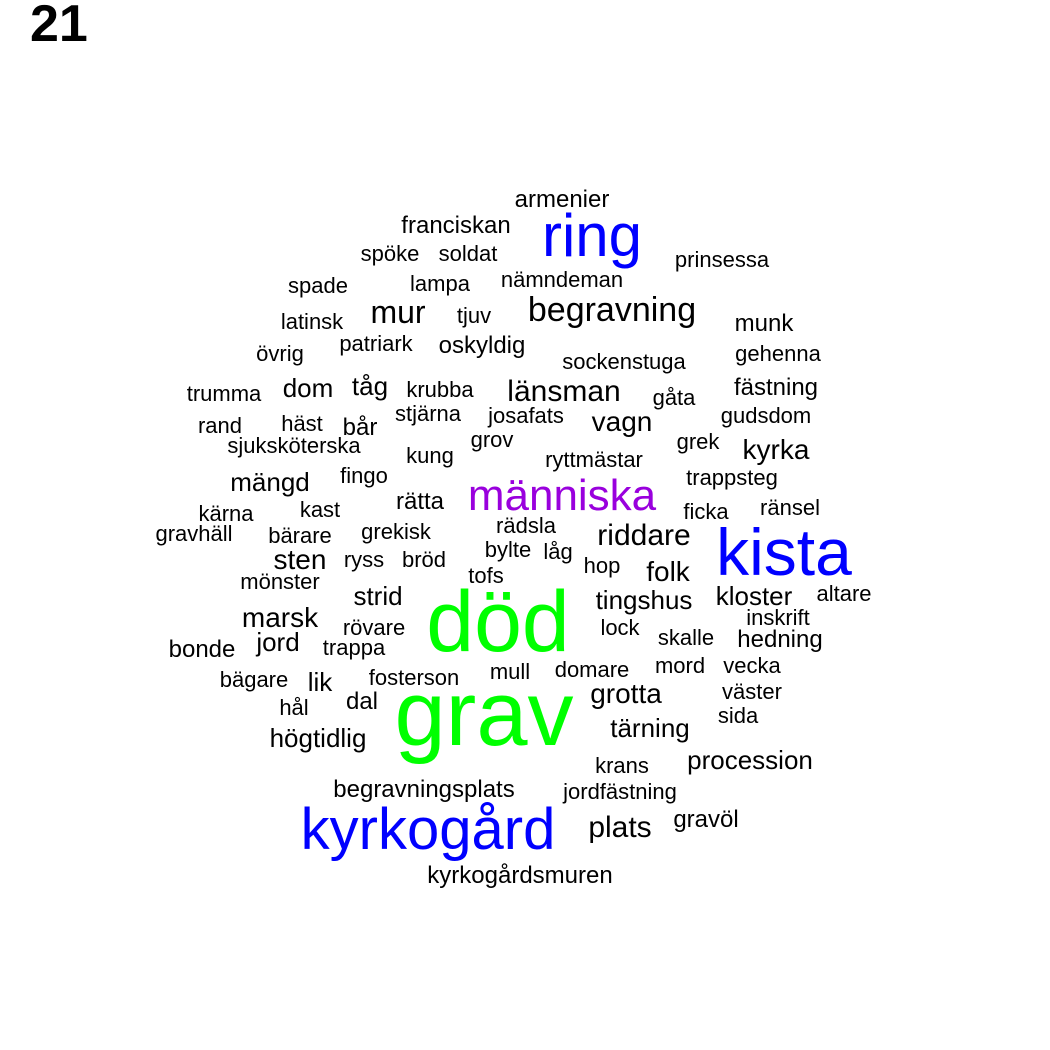  Describe the element at coordinates (754, 596) in the screenshot. I see `word-kloster: kloster` at that location.